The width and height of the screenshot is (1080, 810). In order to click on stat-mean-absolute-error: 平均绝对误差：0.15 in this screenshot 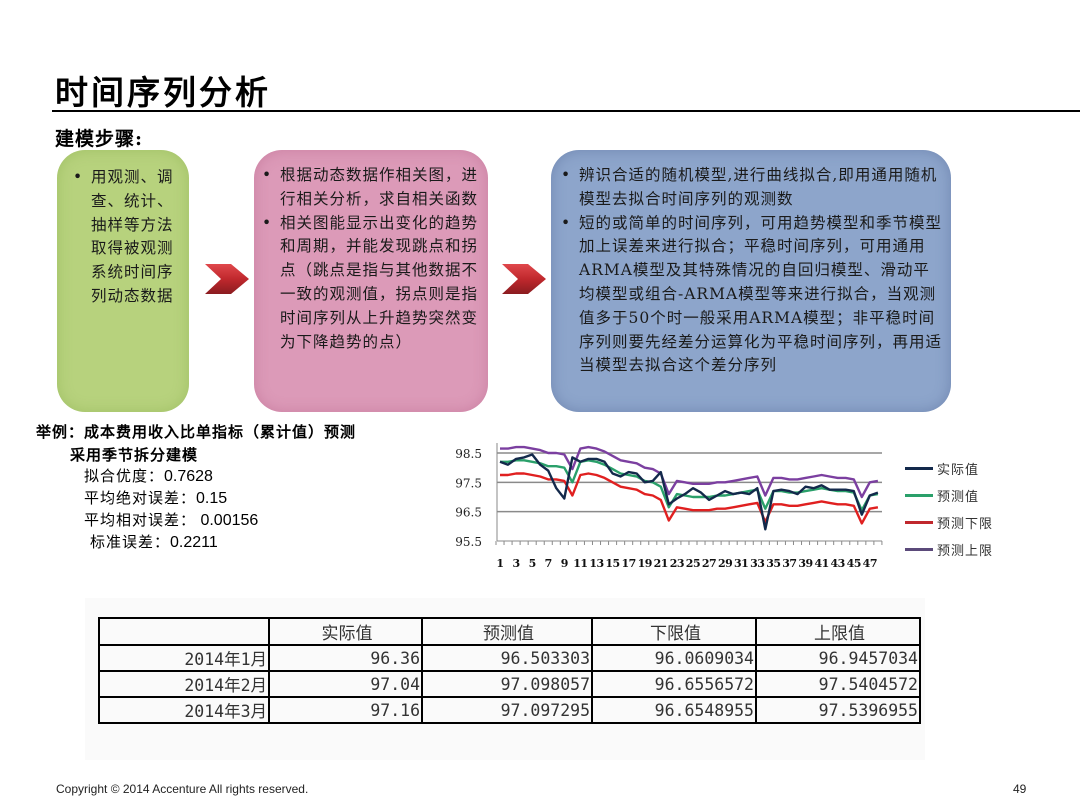, I will do `click(155, 497)`.